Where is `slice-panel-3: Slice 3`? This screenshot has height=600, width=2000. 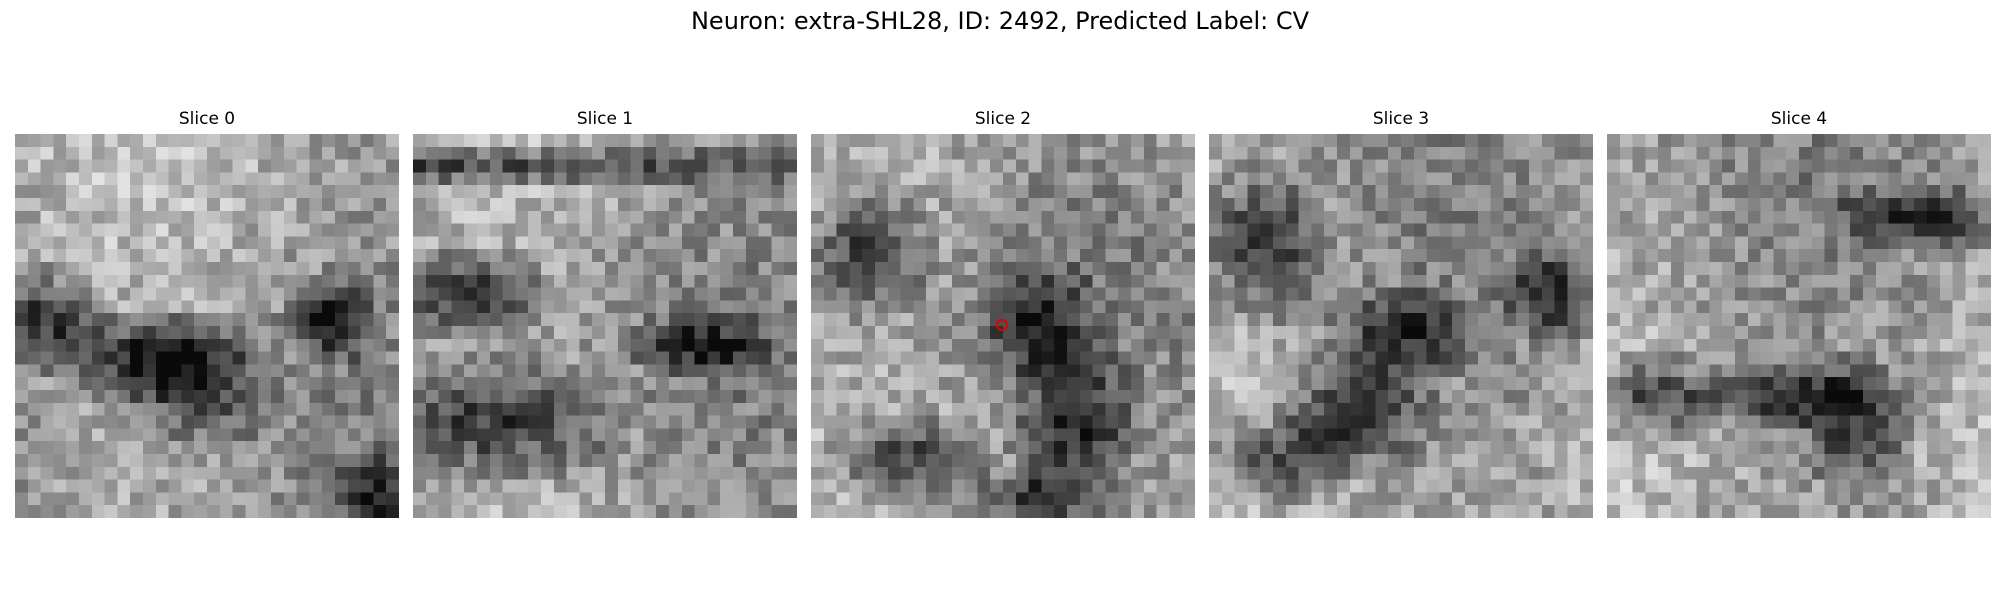 slice-panel-3: Slice 3 is located at coordinates (1401, 313).